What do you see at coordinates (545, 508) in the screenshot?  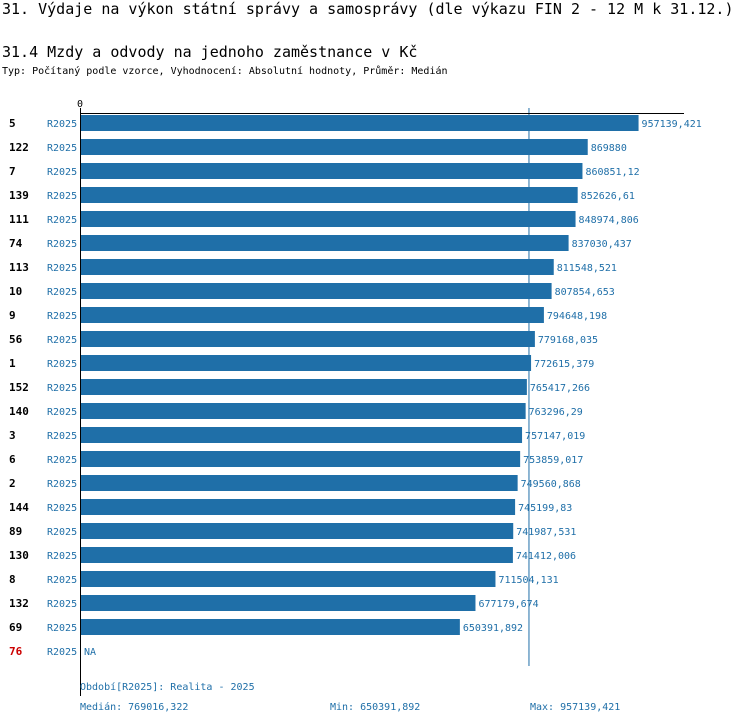 I see `bar-value-label: 745199,83` at bounding box center [545, 508].